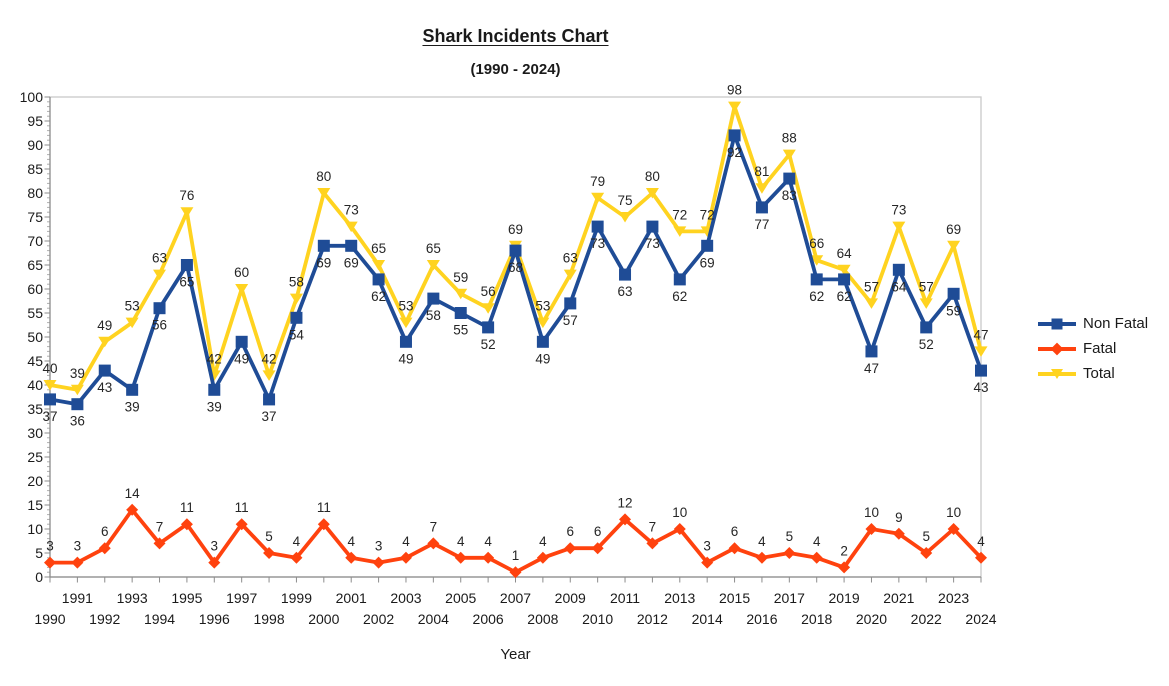 This screenshot has height=686, width=1169. I want to click on svg-text: 43, so click(104, 387).